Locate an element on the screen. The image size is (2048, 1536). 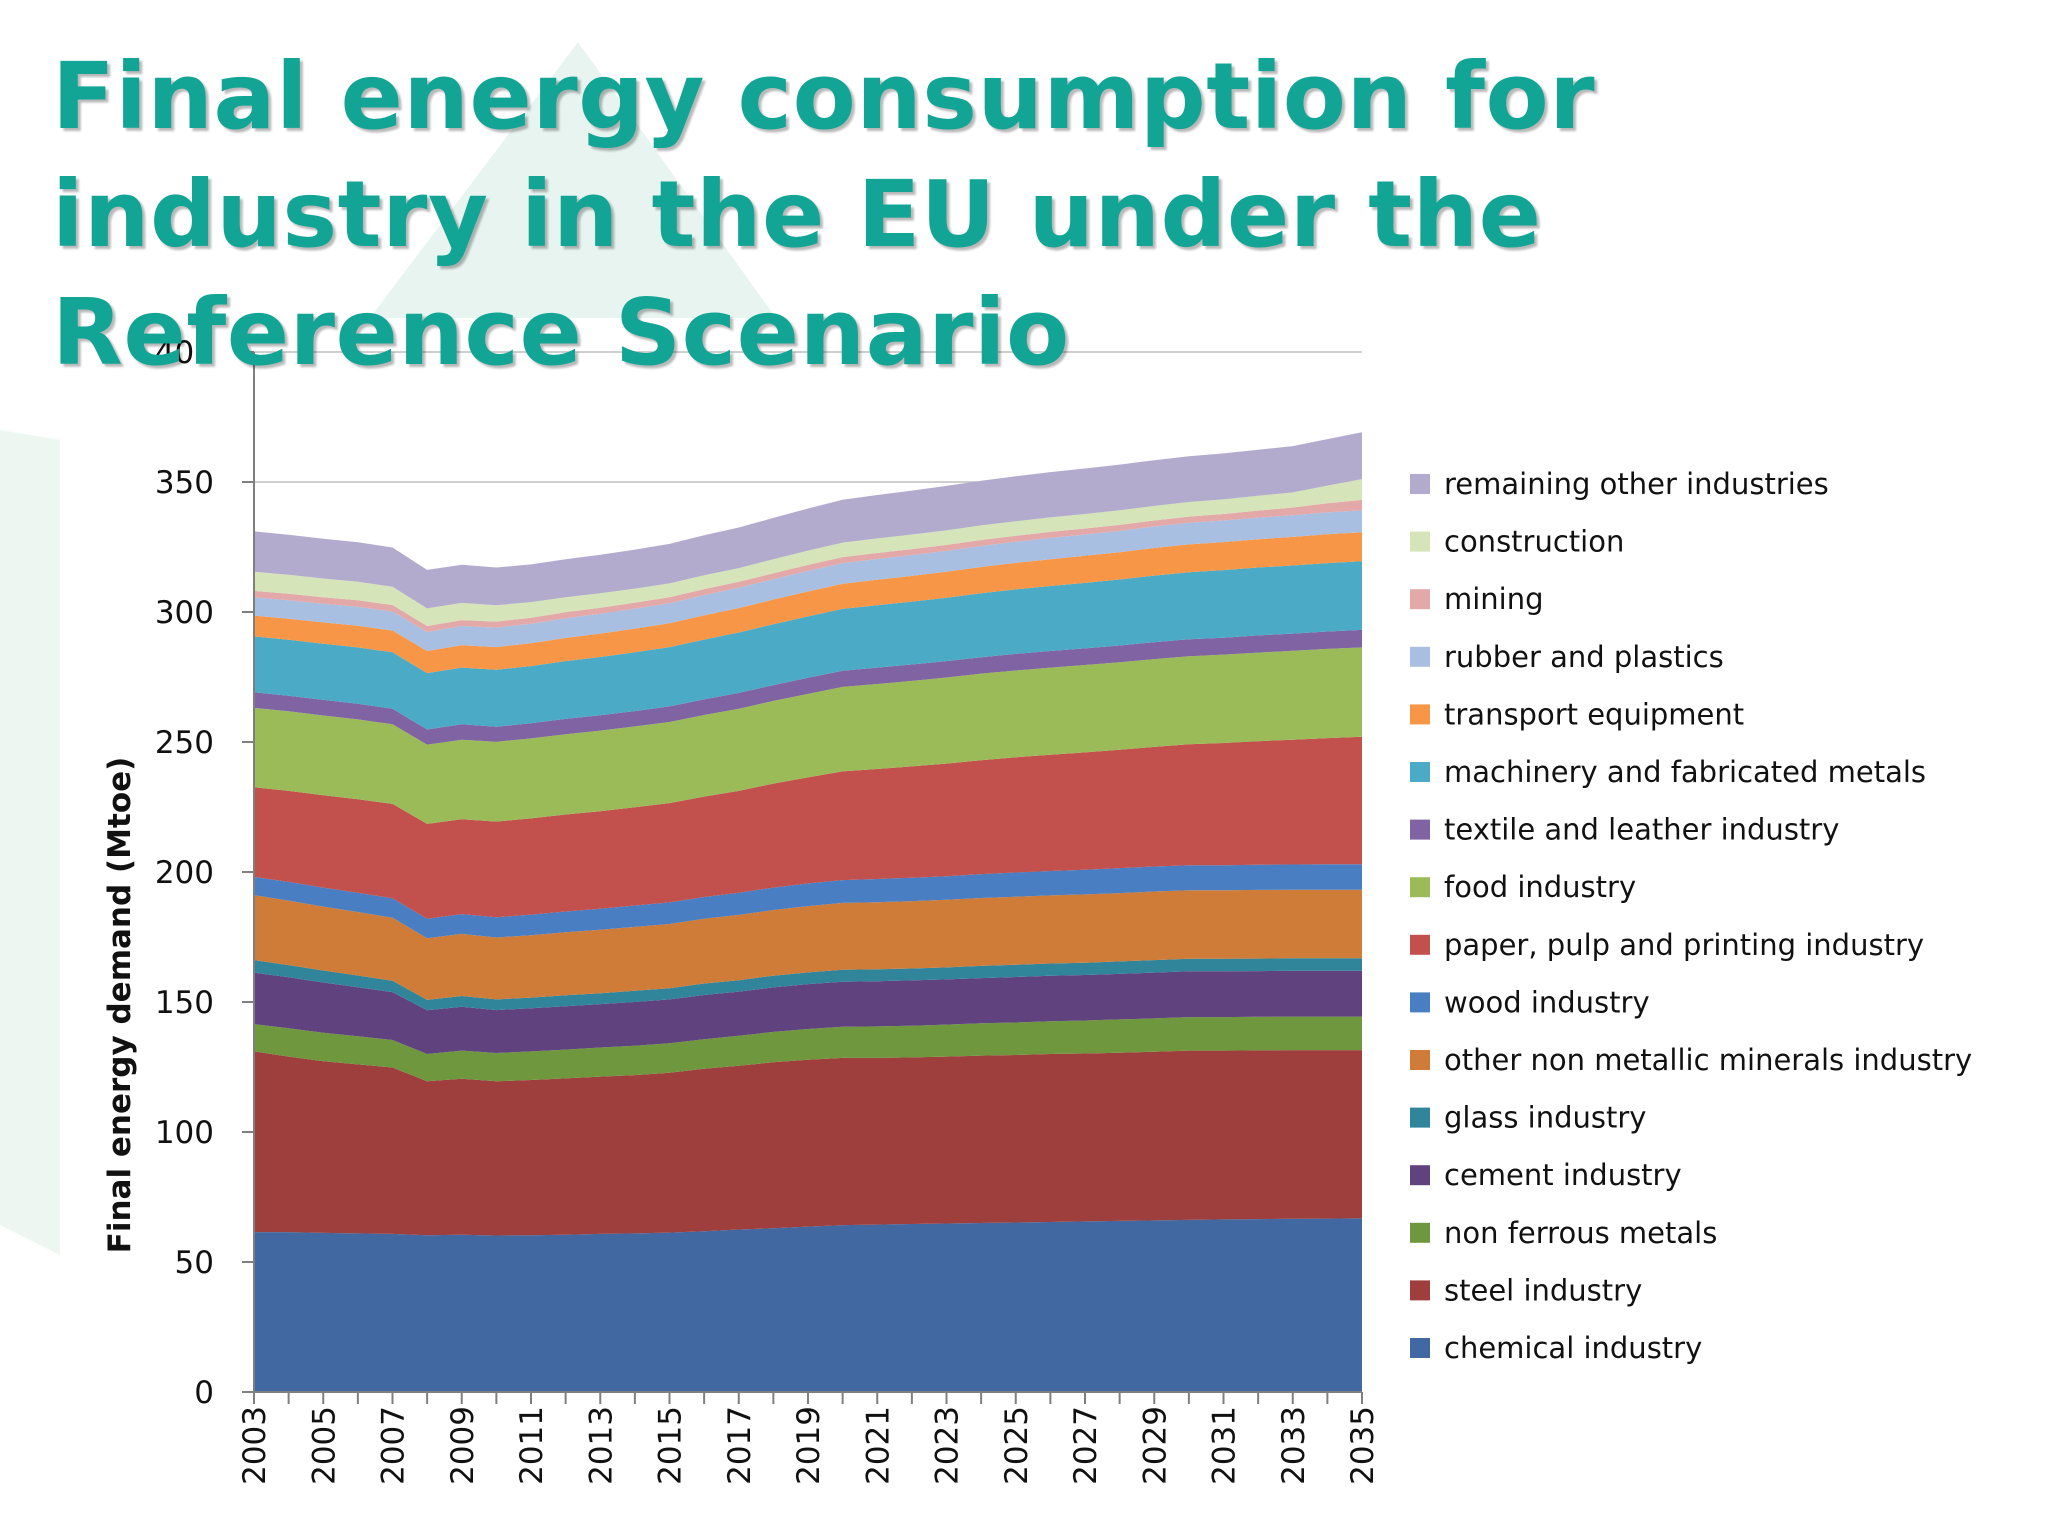
background-left-shape is located at coordinates (30, 842).